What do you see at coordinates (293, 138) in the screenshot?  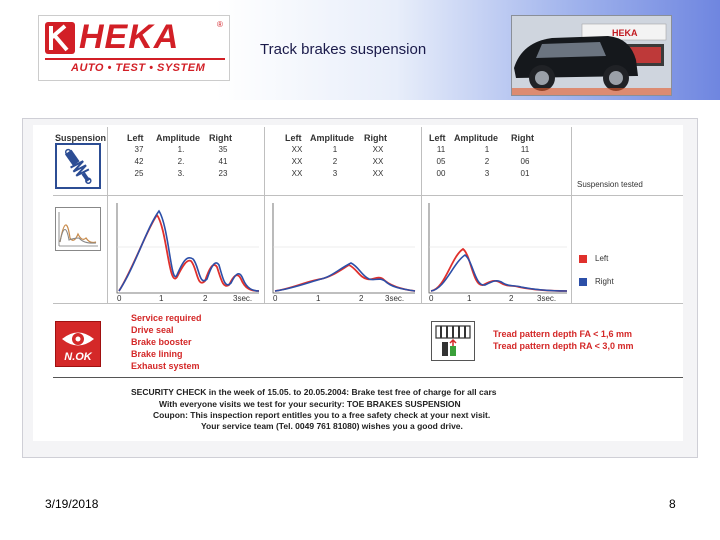 I see `header-left-2: Left` at bounding box center [293, 138].